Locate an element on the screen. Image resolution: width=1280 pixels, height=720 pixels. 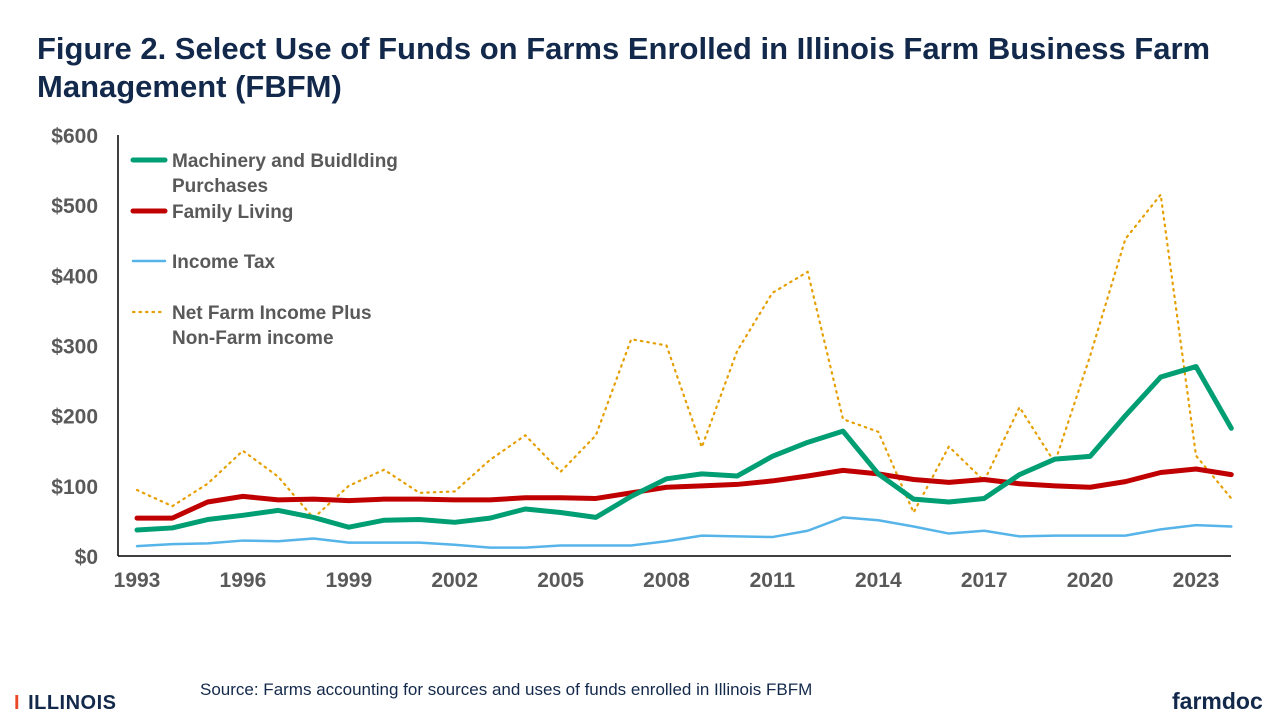
x-tick-label: 1993 is located at coordinates (137, 580).